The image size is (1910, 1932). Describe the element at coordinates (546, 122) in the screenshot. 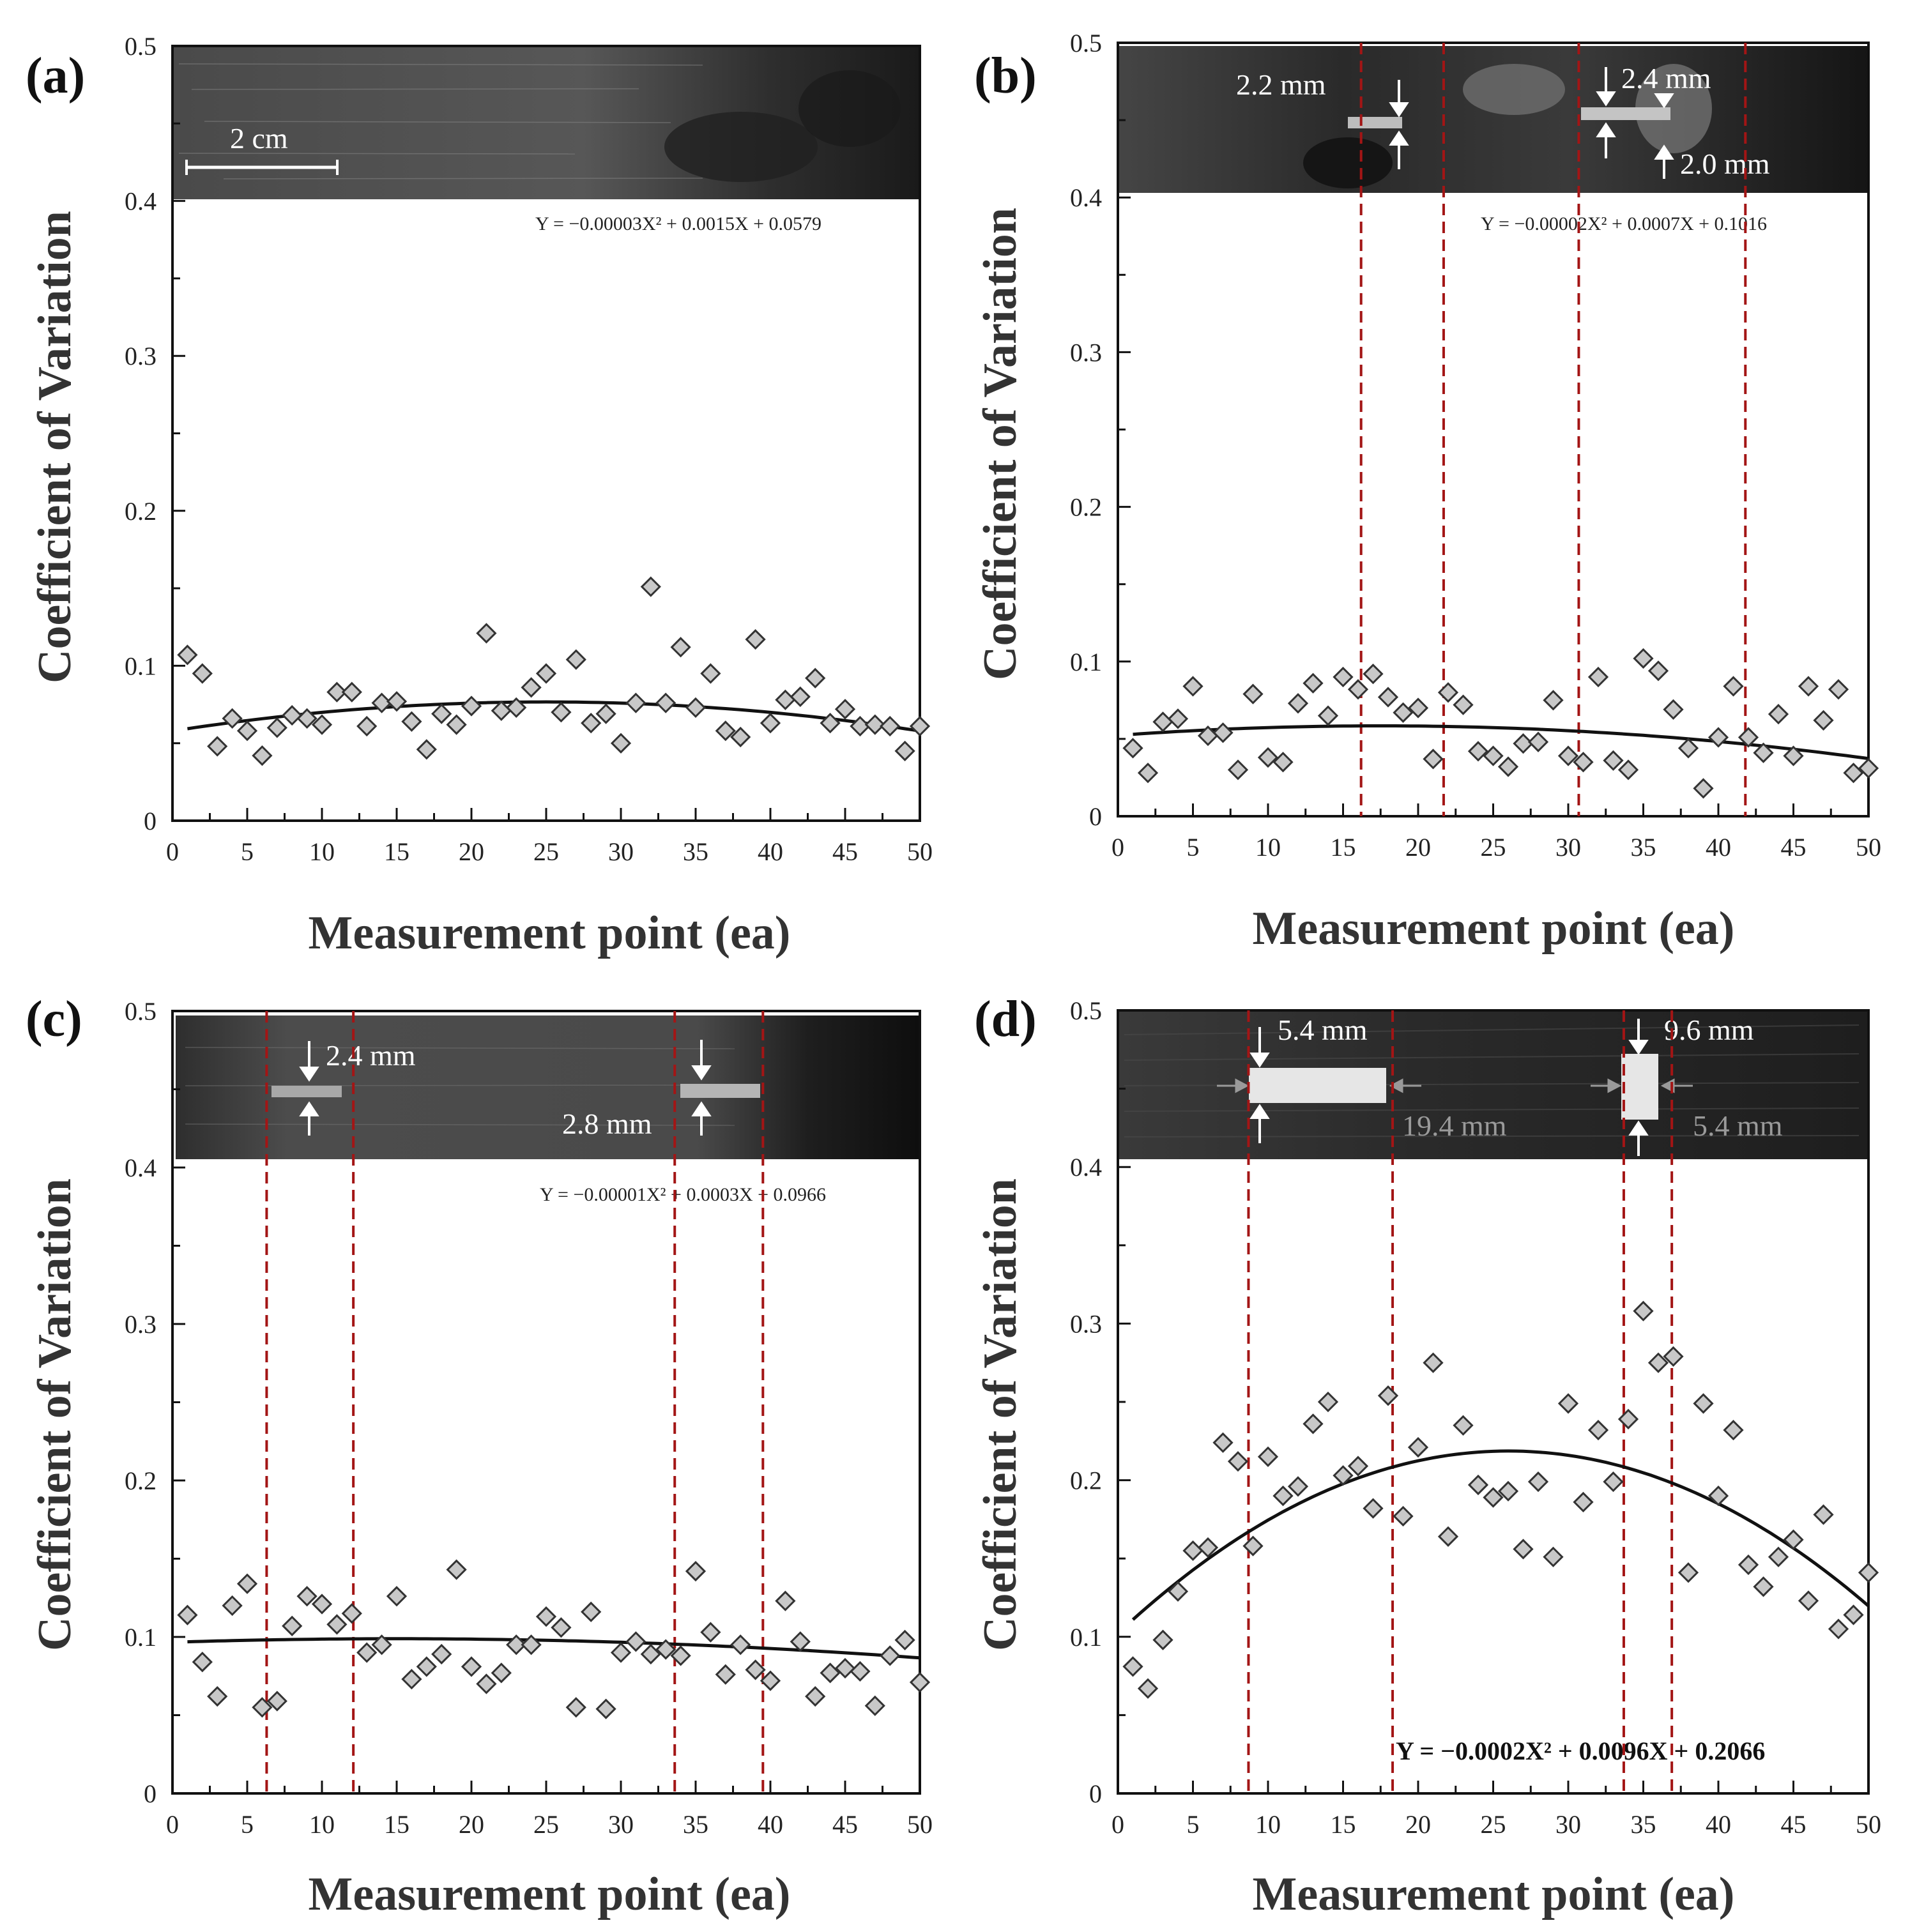

I see `specimen-photo-a: 2 cm` at that location.